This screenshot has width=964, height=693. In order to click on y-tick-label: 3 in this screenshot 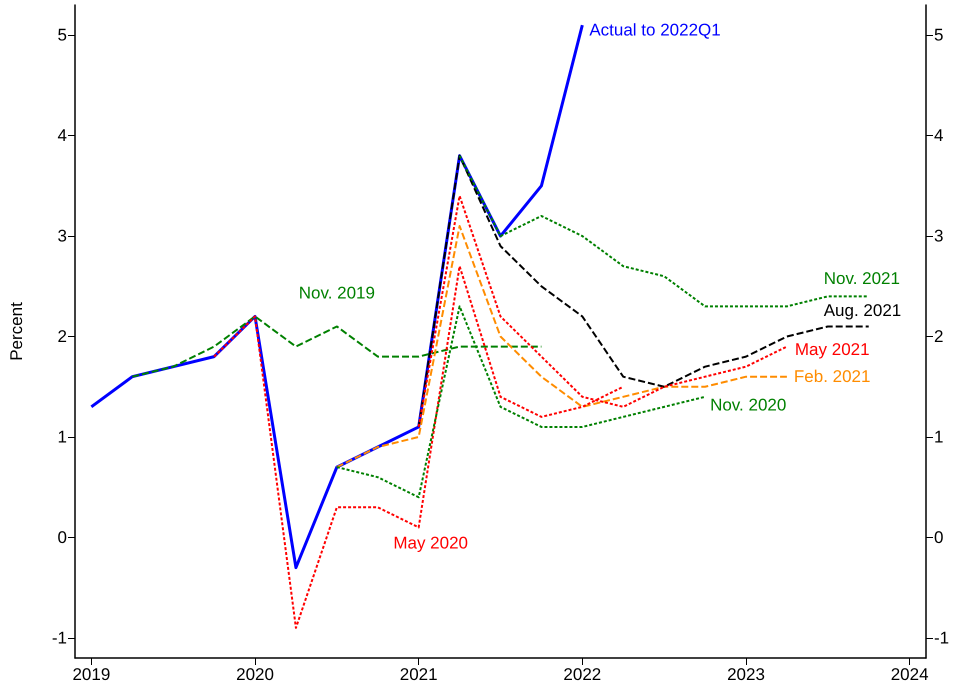, I will do `click(62, 236)`.